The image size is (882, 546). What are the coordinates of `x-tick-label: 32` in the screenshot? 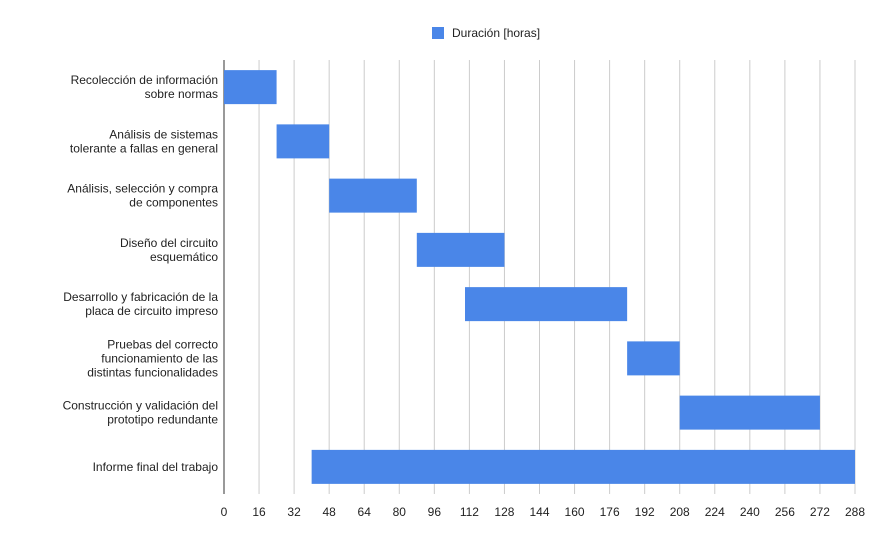 It's located at (294, 512).